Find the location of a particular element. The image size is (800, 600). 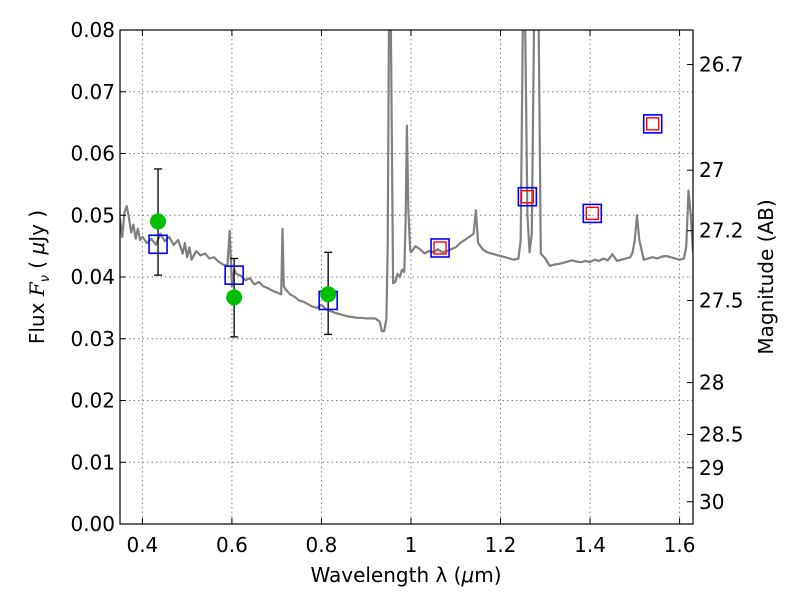

x-tick-label: 1.2 is located at coordinates (501, 545).